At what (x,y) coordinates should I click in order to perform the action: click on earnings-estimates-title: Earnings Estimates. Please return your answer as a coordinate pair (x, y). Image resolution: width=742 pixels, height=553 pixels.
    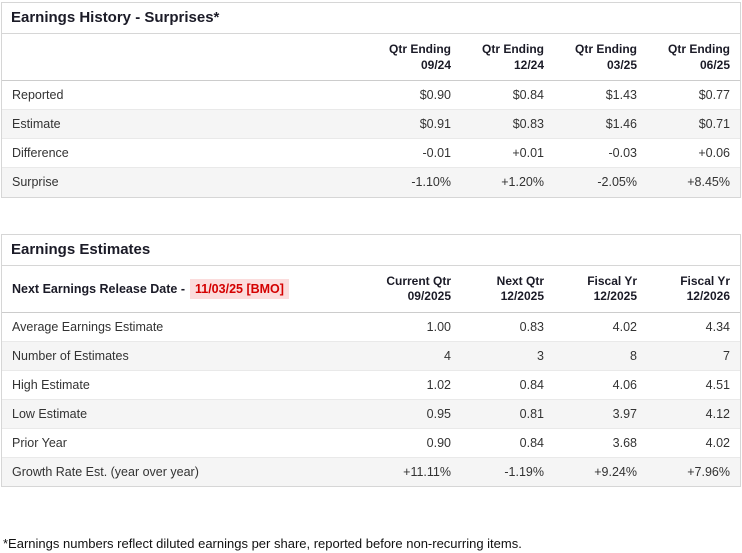
    Looking at the image, I should click on (371, 250).